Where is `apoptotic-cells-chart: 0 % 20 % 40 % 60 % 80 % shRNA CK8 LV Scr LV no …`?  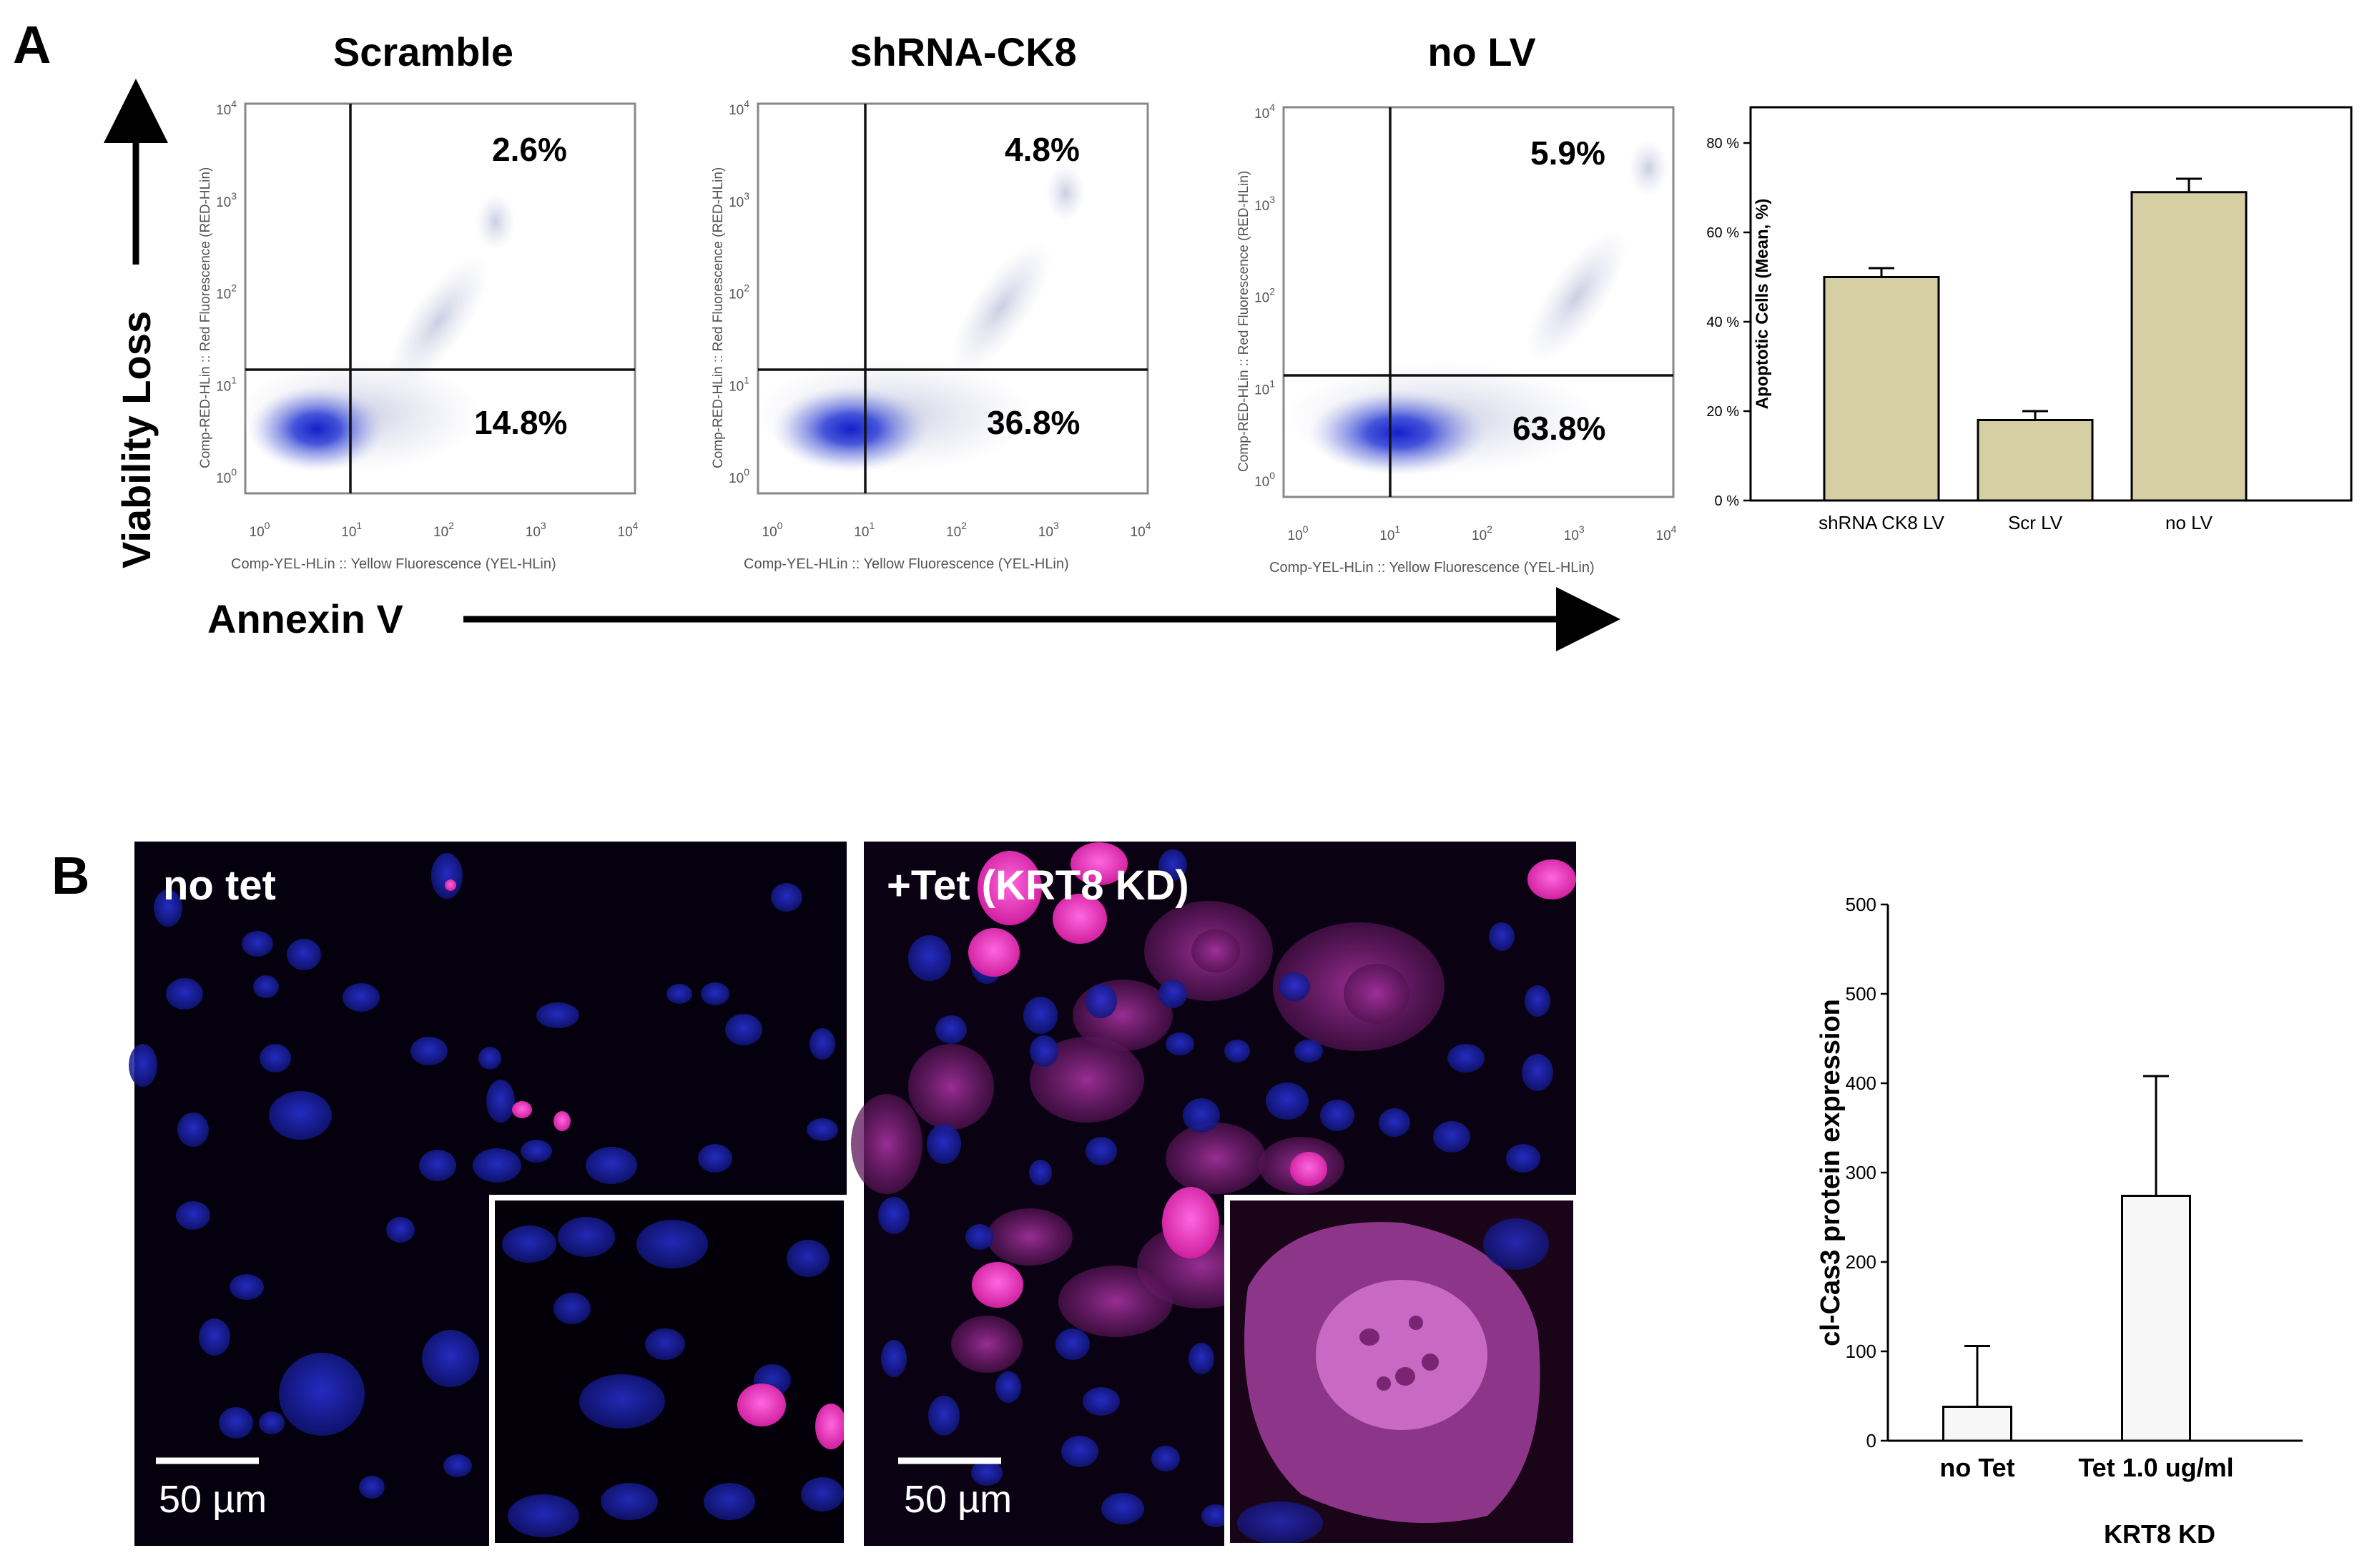 apoptotic-cells-chart: 0 % 20 % 40 % 60 % 80 % shRNA CK8 LV Scr LV no … is located at coordinates (2029, 319).